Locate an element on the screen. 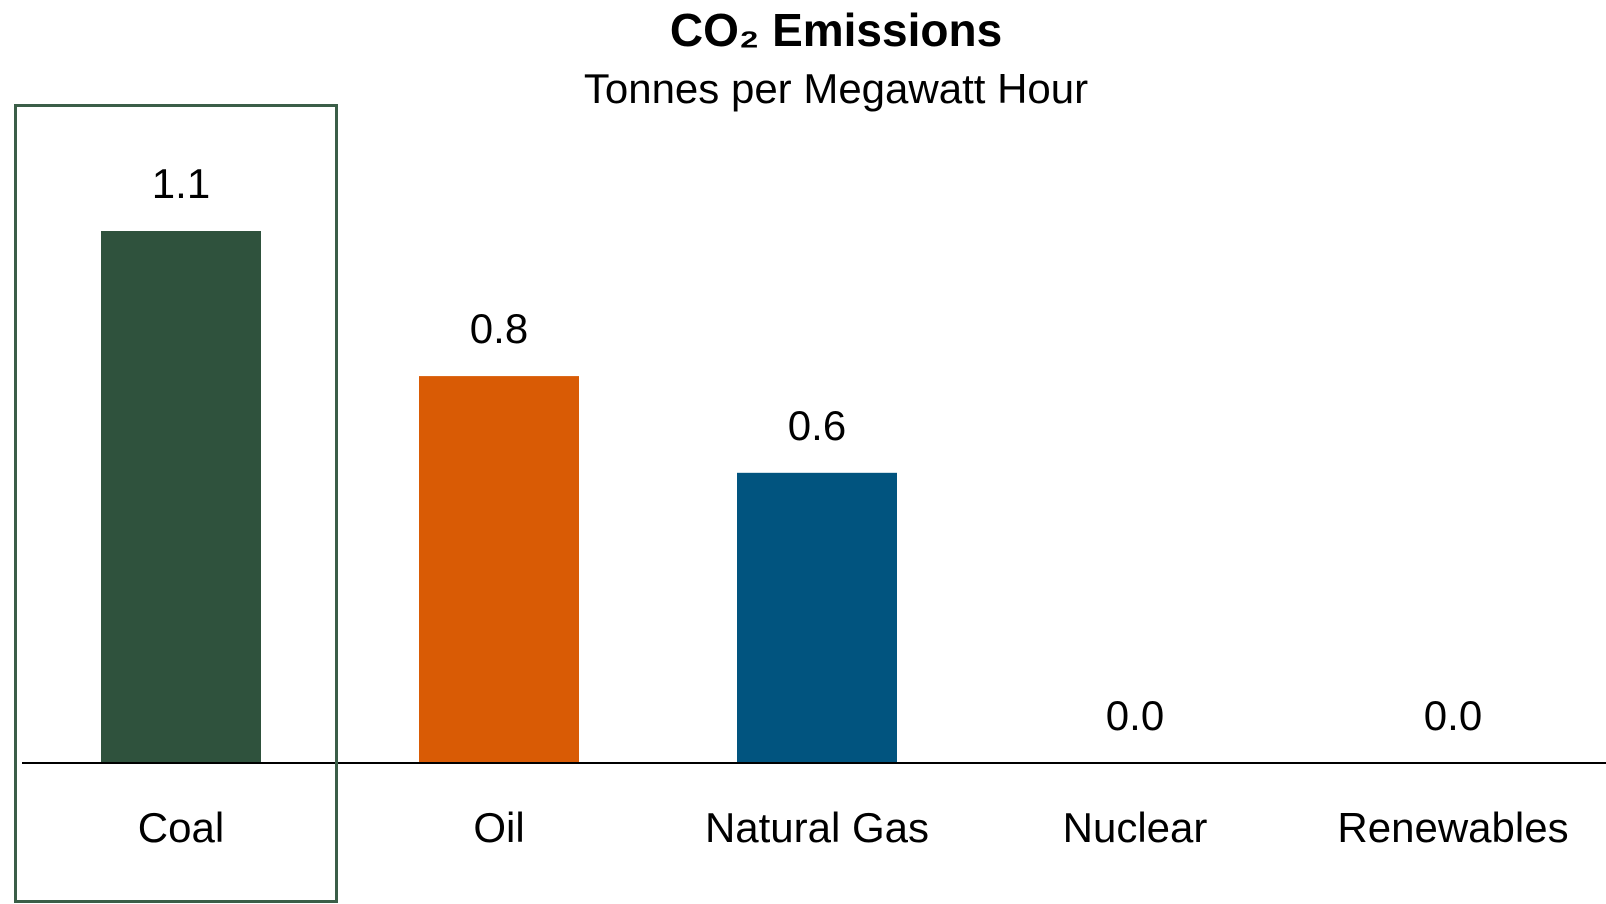  x-tick-label: Natural Gas is located at coordinates (817, 827).